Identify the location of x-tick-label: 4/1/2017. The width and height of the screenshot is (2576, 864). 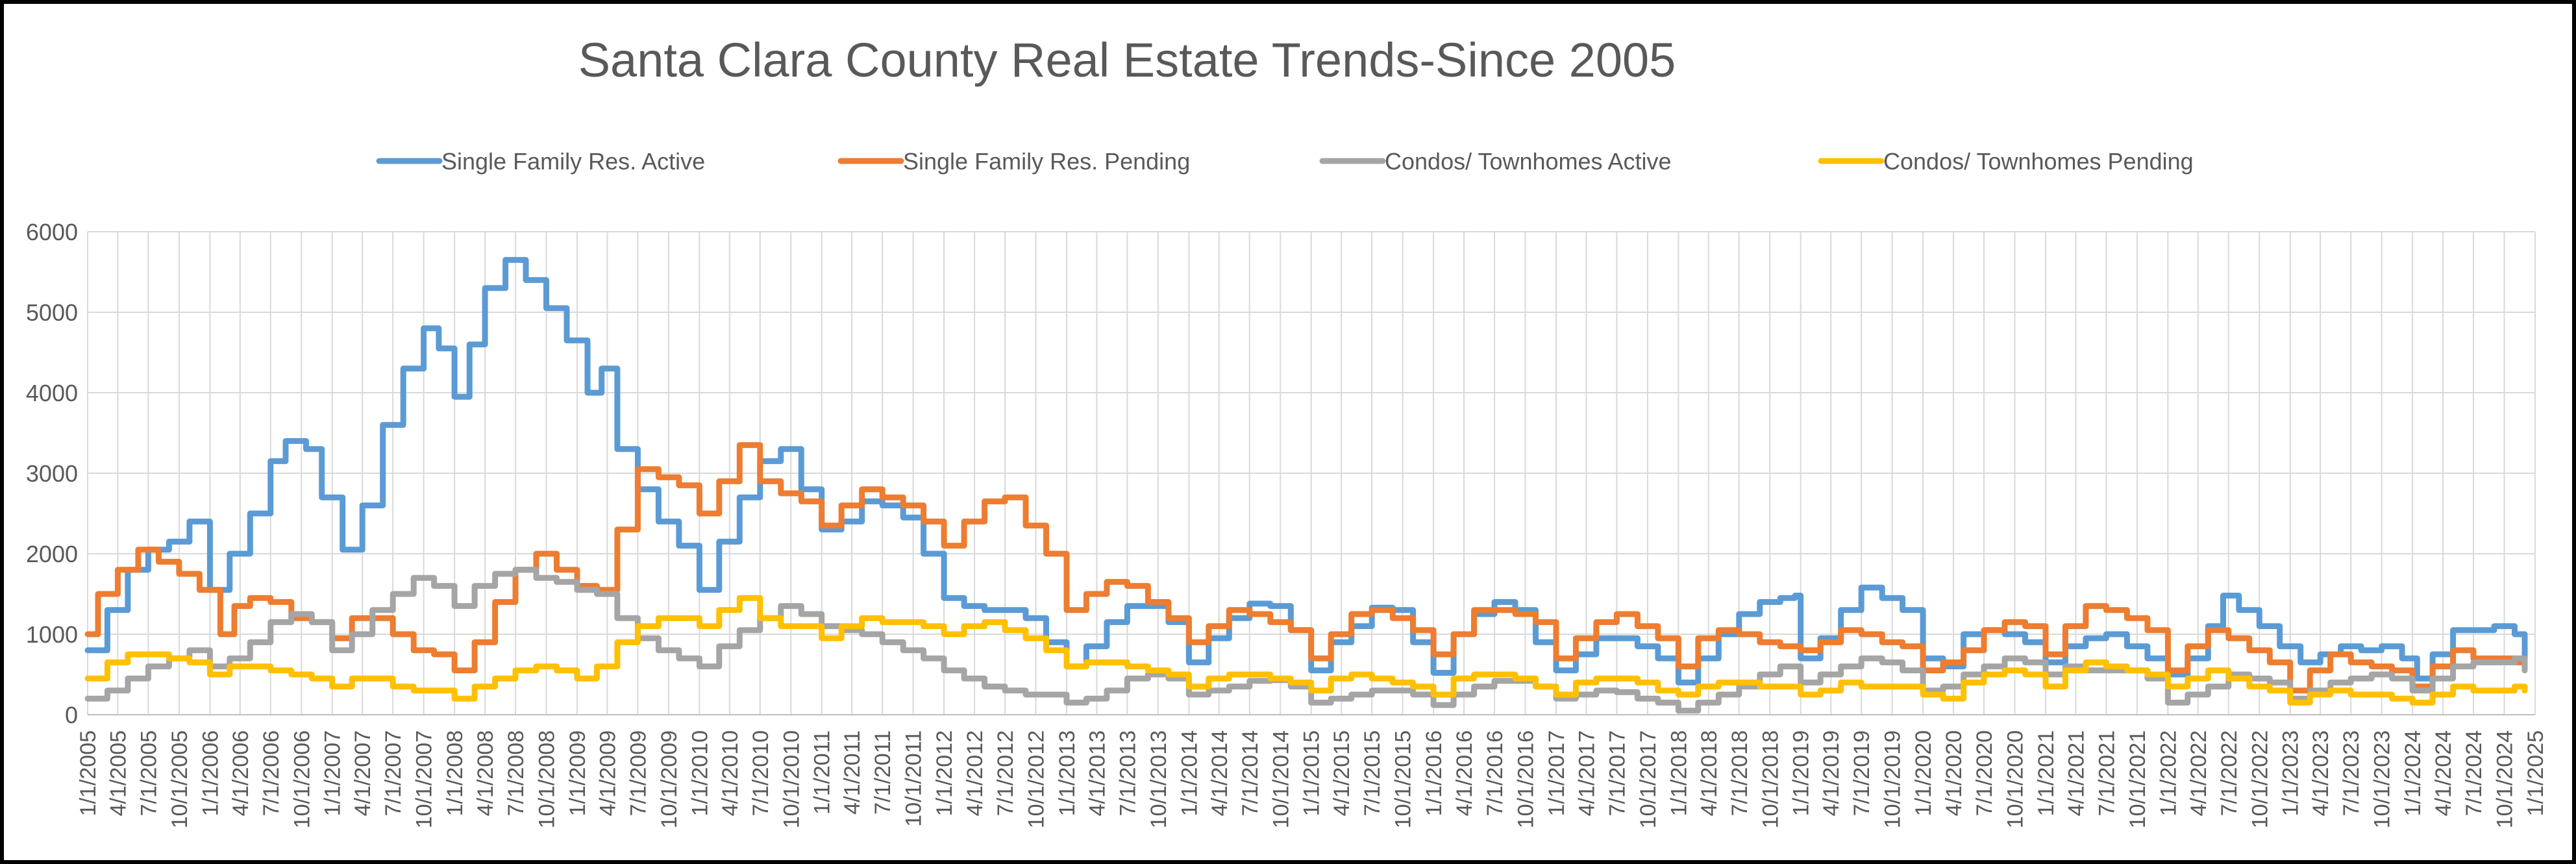
(1586, 773).